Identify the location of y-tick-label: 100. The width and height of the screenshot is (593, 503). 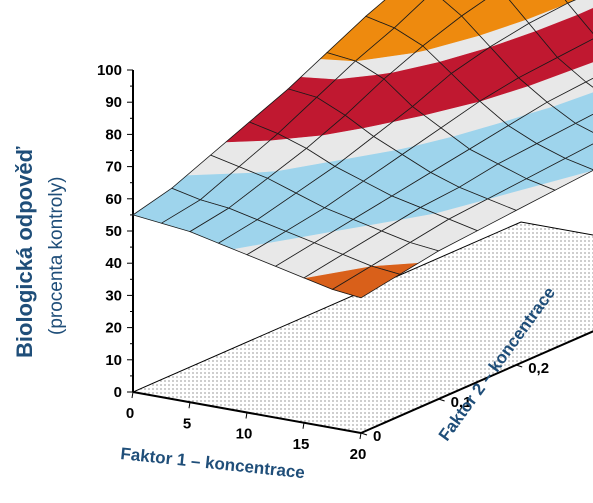
(109, 70).